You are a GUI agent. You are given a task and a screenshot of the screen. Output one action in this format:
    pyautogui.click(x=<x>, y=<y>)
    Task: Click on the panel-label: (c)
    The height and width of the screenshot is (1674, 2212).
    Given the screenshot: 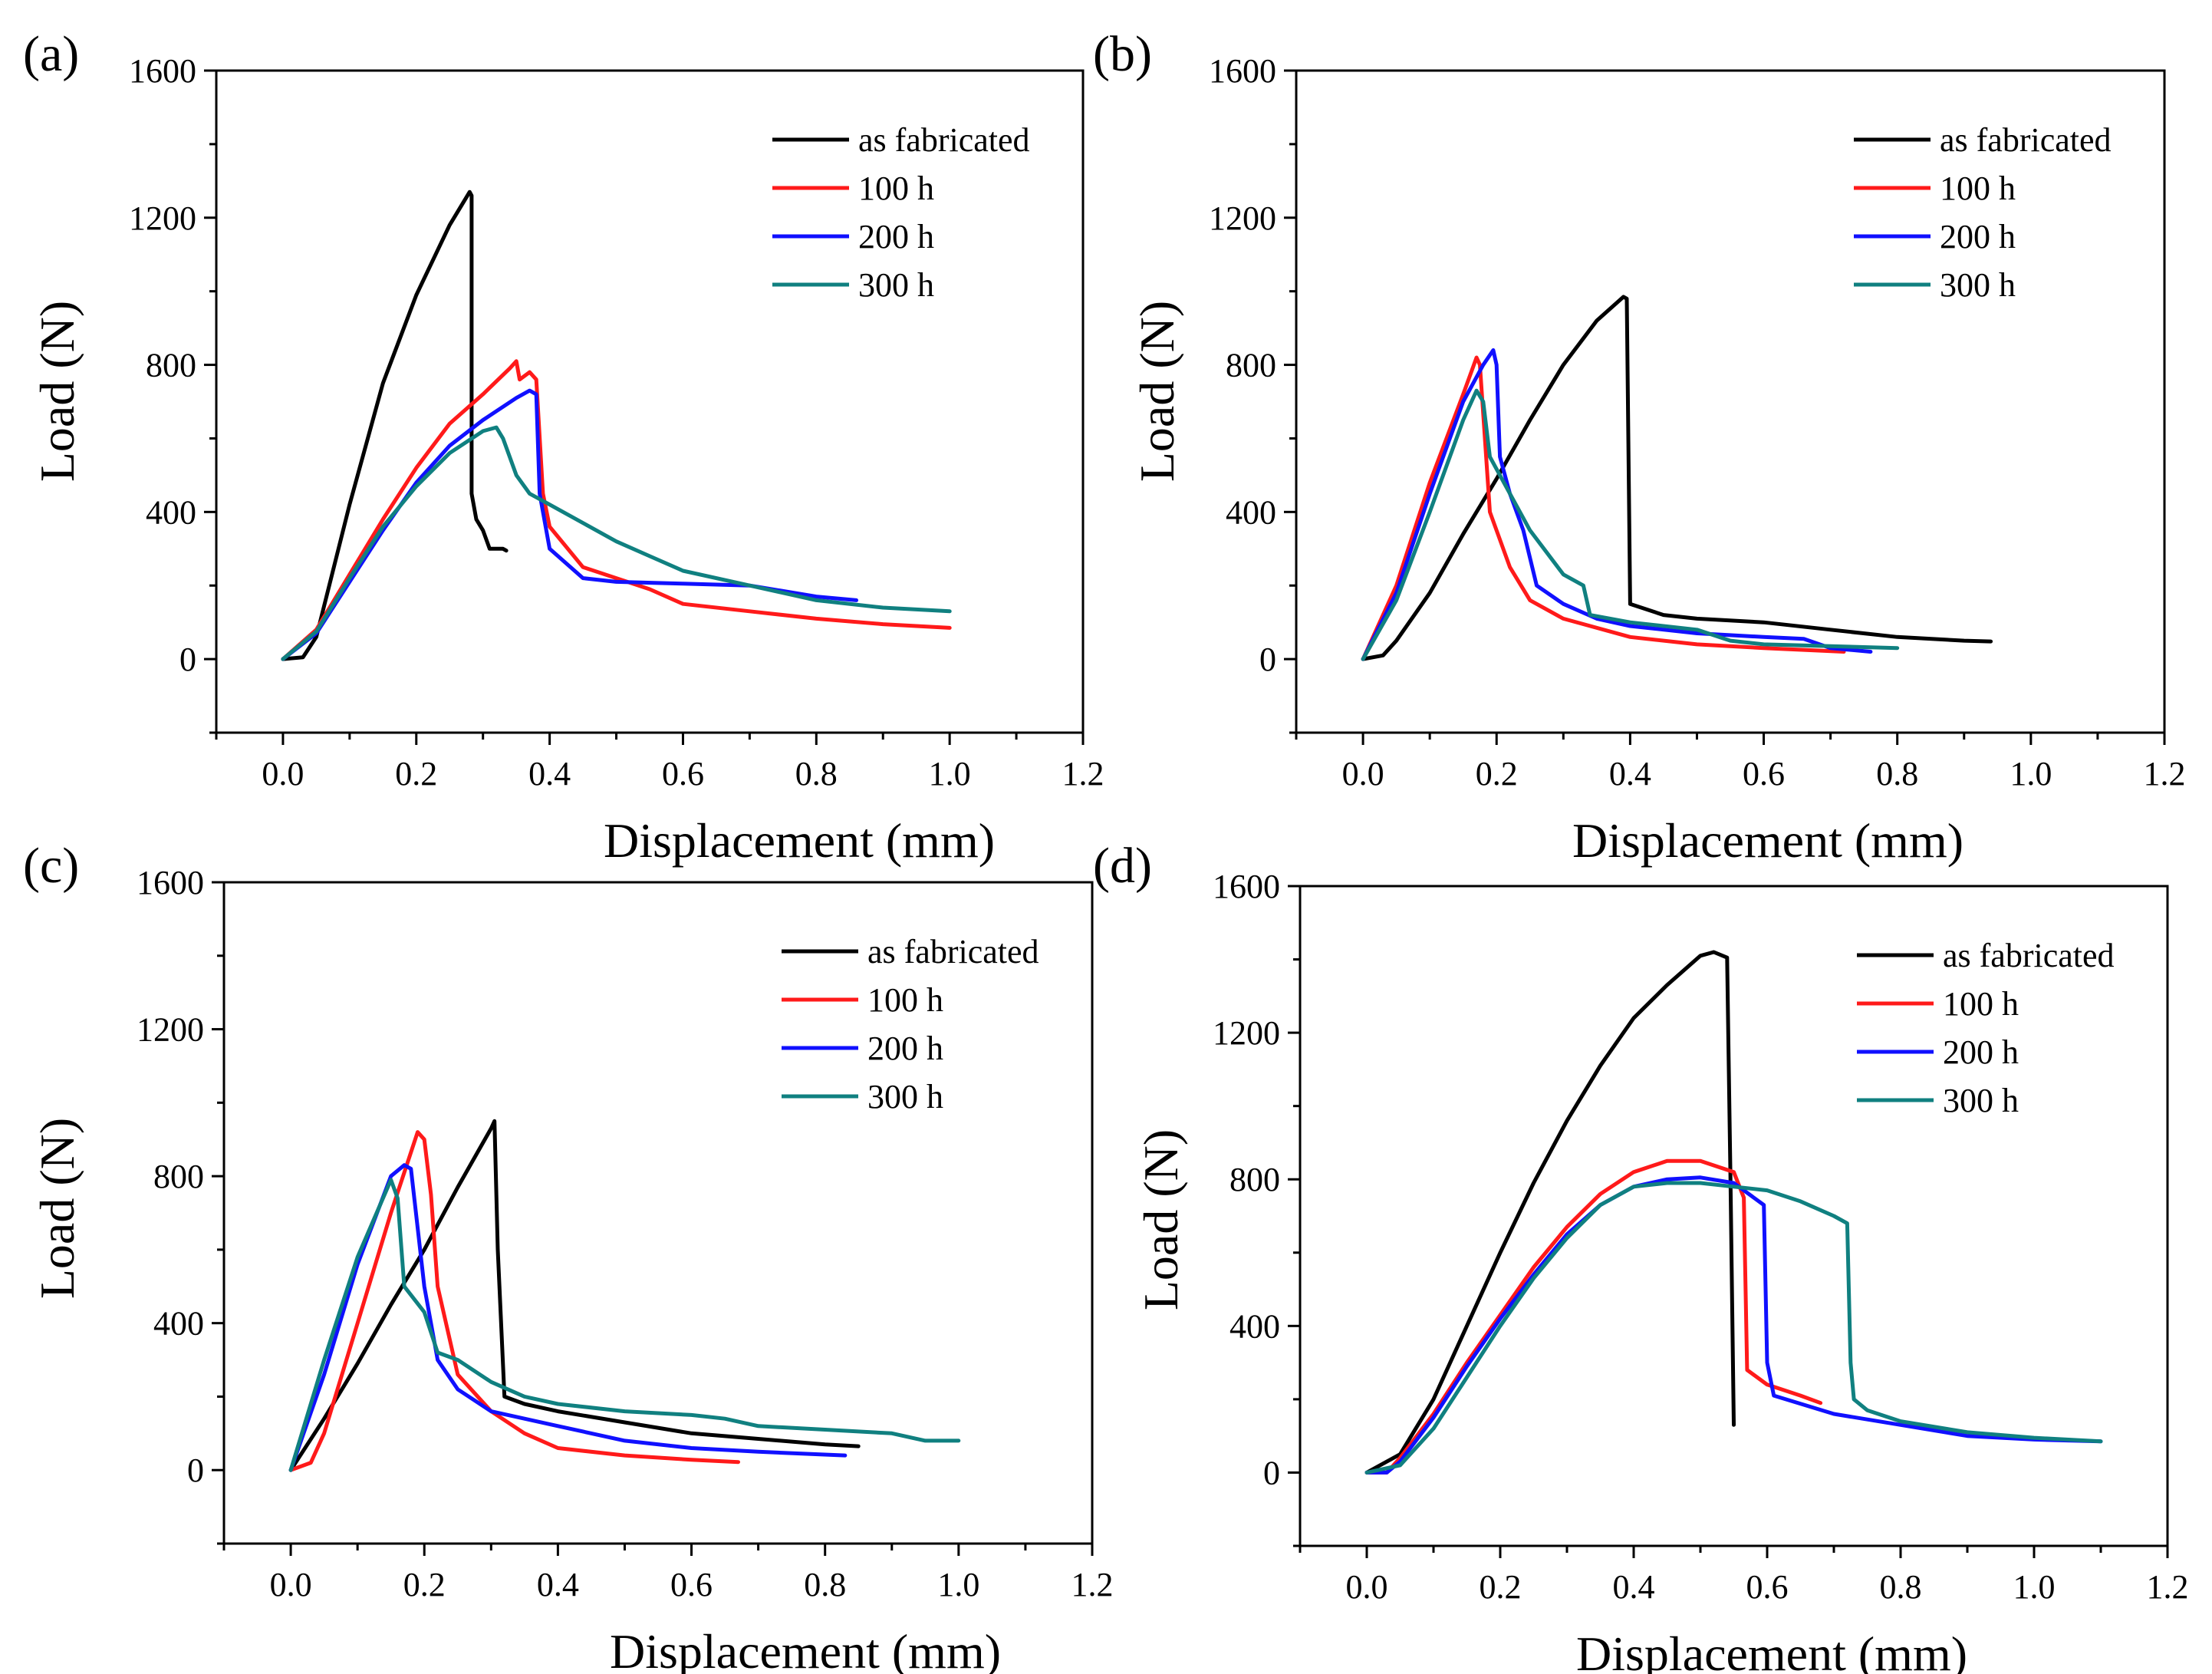 What is the action you would take?
    pyautogui.click(x=51, y=866)
    